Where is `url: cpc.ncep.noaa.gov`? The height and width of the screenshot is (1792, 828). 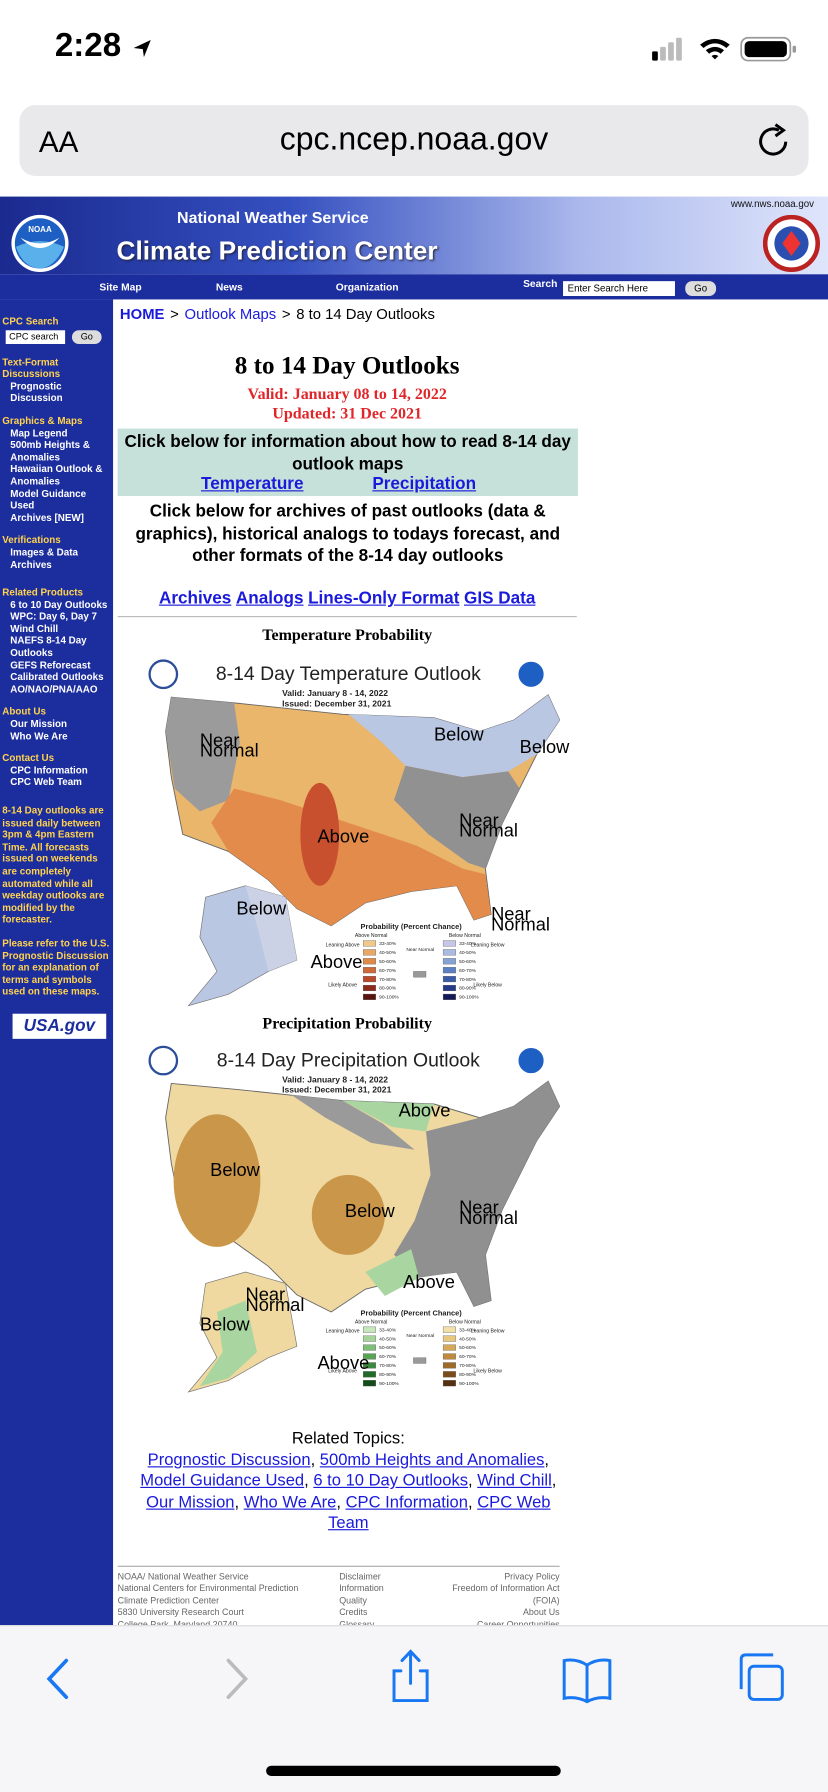
url: cpc.ncep.noaa.gov is located at coordinates (414, 139).